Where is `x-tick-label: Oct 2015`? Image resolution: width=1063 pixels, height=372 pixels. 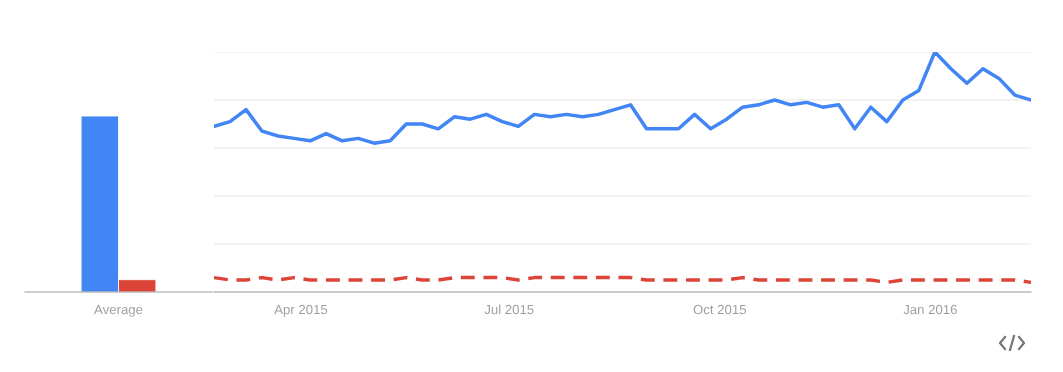
x-tick-label: Oct 2015 is located at coordinates (719, 309).